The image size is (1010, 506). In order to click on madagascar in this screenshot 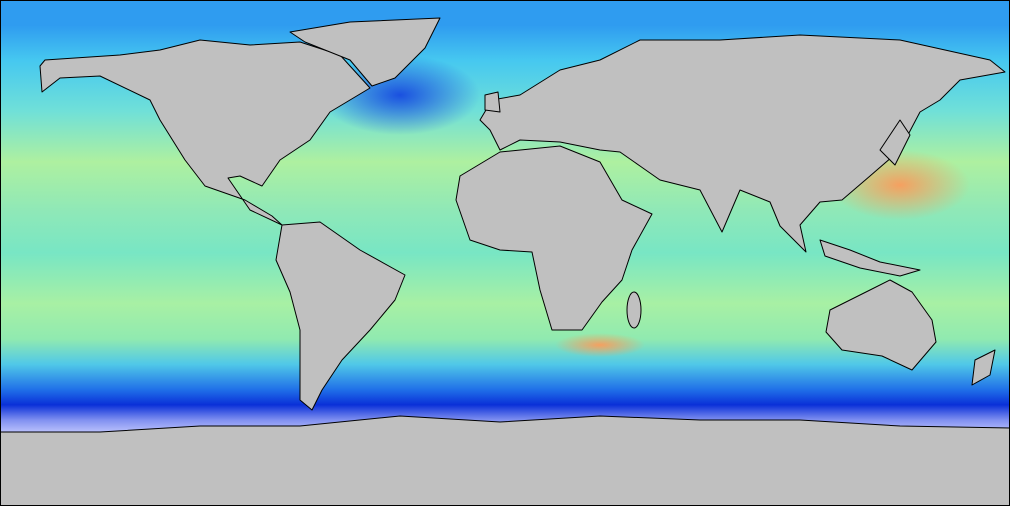, I will do `click(634, 310)`.